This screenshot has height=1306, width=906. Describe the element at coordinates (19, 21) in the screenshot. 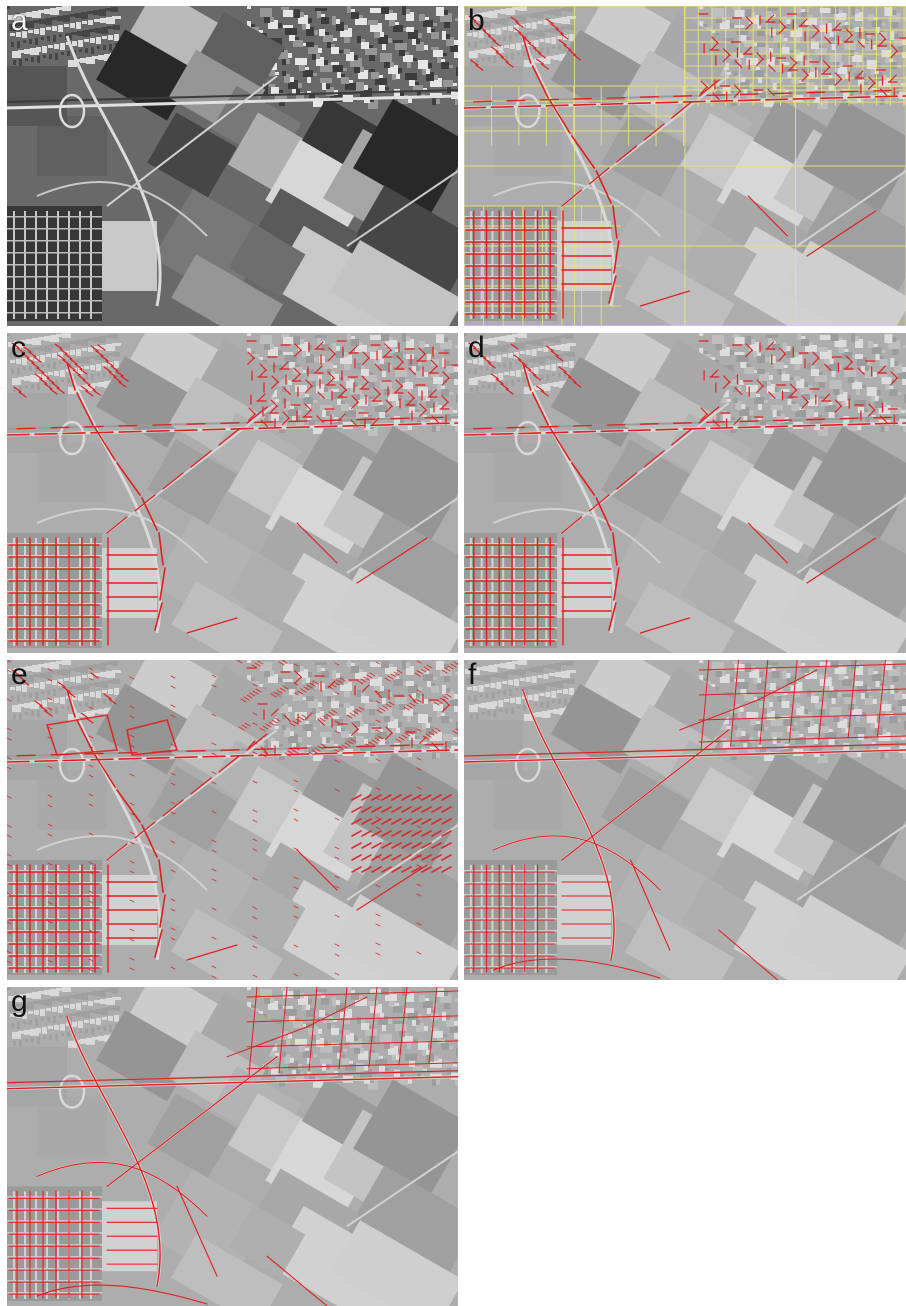

I see `panel-label-a: a` at that location.